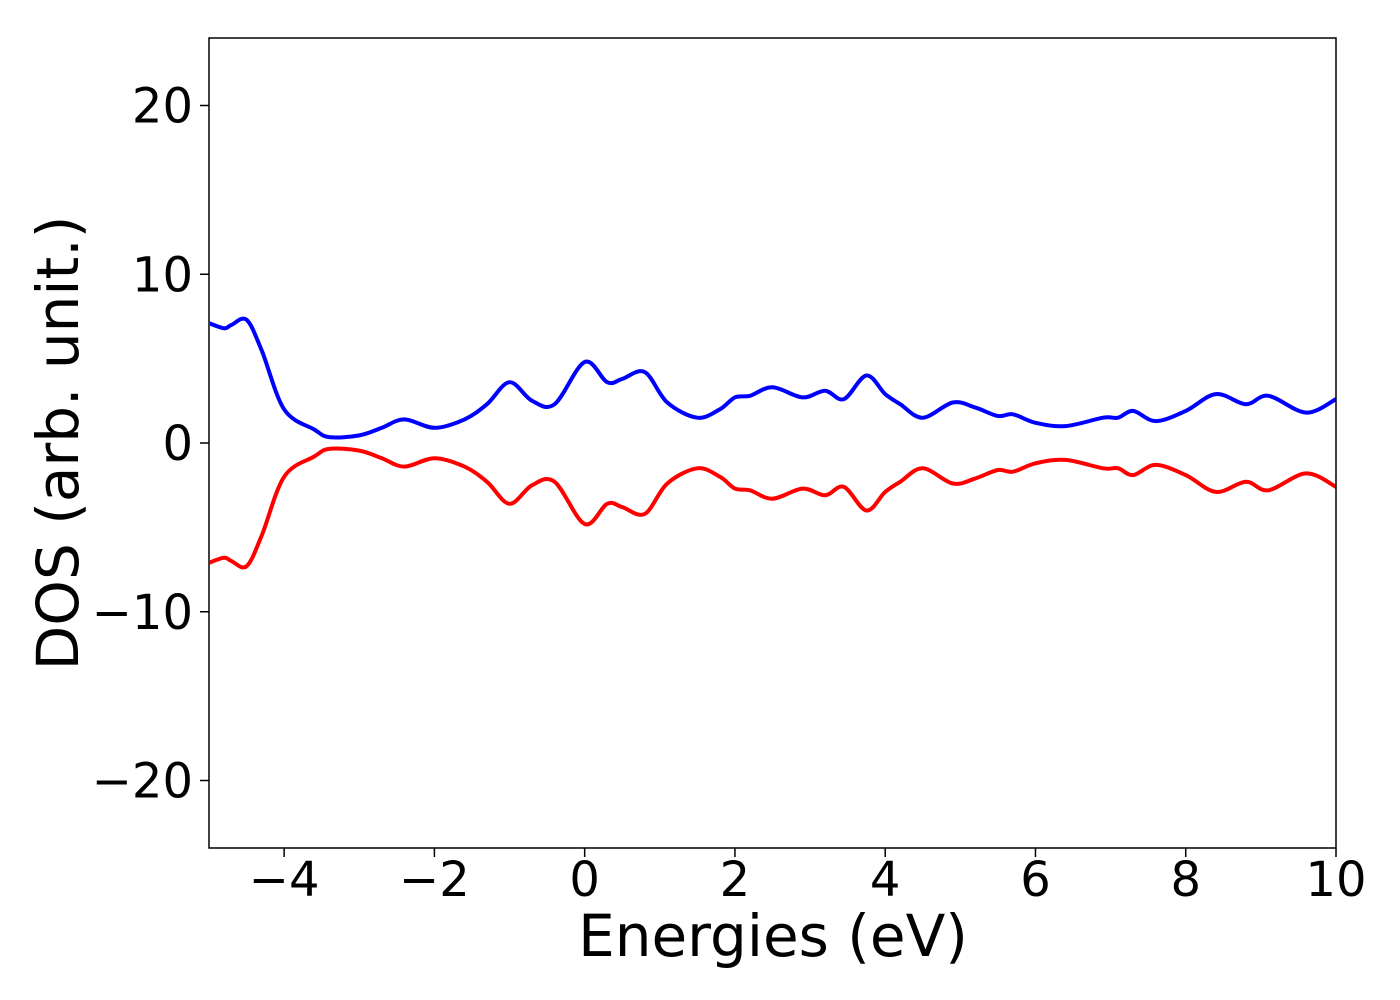 Image resolution: width=1400 pixels, height=1000 pixels. What do you see at coordinates (434, 880) in the screenshot?
I see `x-tick-label: −2` at bounding box center [434, 880].